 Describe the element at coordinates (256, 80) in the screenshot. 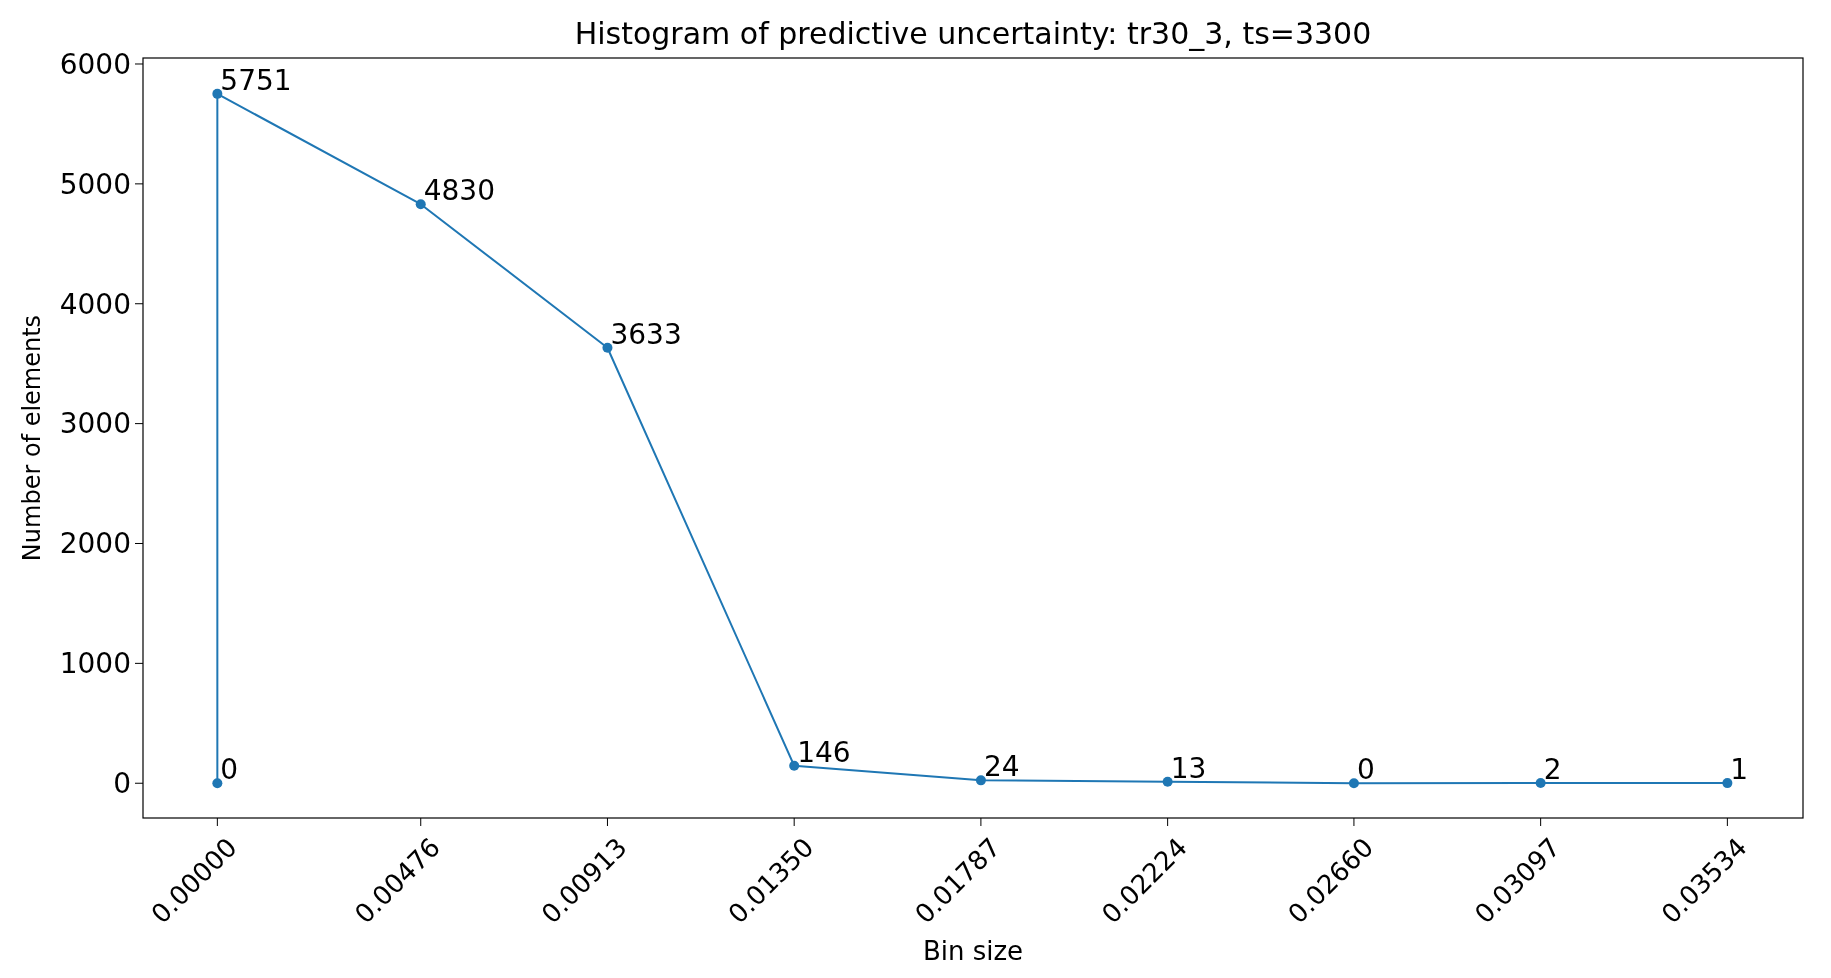

I see `data-label: 5751` at that location.